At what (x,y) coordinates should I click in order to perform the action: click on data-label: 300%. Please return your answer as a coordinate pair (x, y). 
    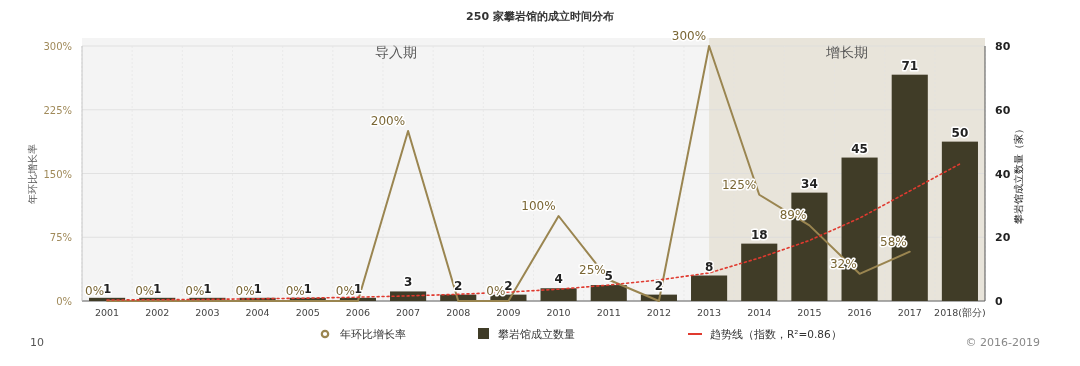
    Looking at the image, I should click on (689, 36).